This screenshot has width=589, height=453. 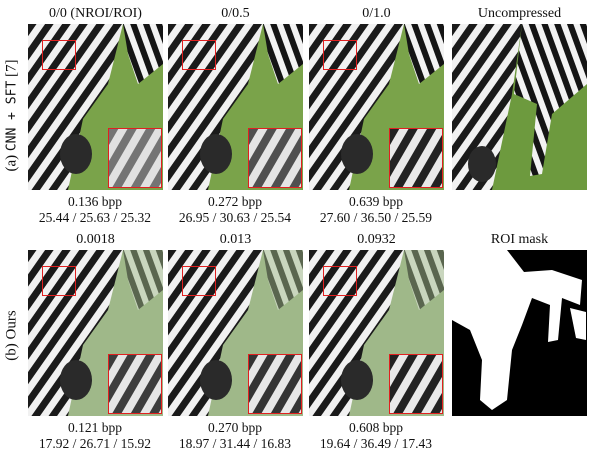 I want to click on zebra-image-a1, so click(x=95, y=107).